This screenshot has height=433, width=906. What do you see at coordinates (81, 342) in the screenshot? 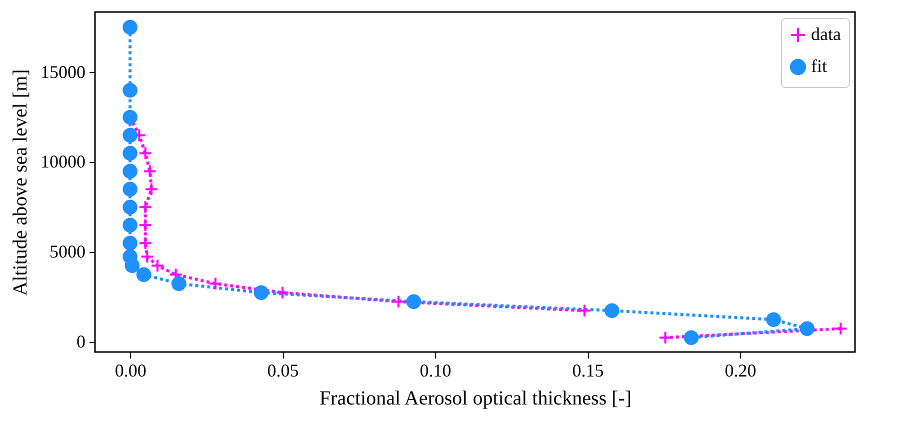
I see `y-tick-label: 0` at bounding box center [81, 342].